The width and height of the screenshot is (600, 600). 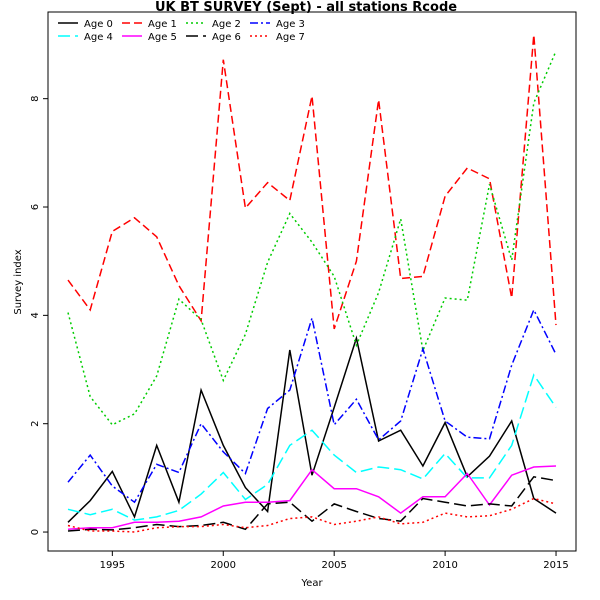 I want to click on legend-label: Age 1, so click(x=162, y=24).